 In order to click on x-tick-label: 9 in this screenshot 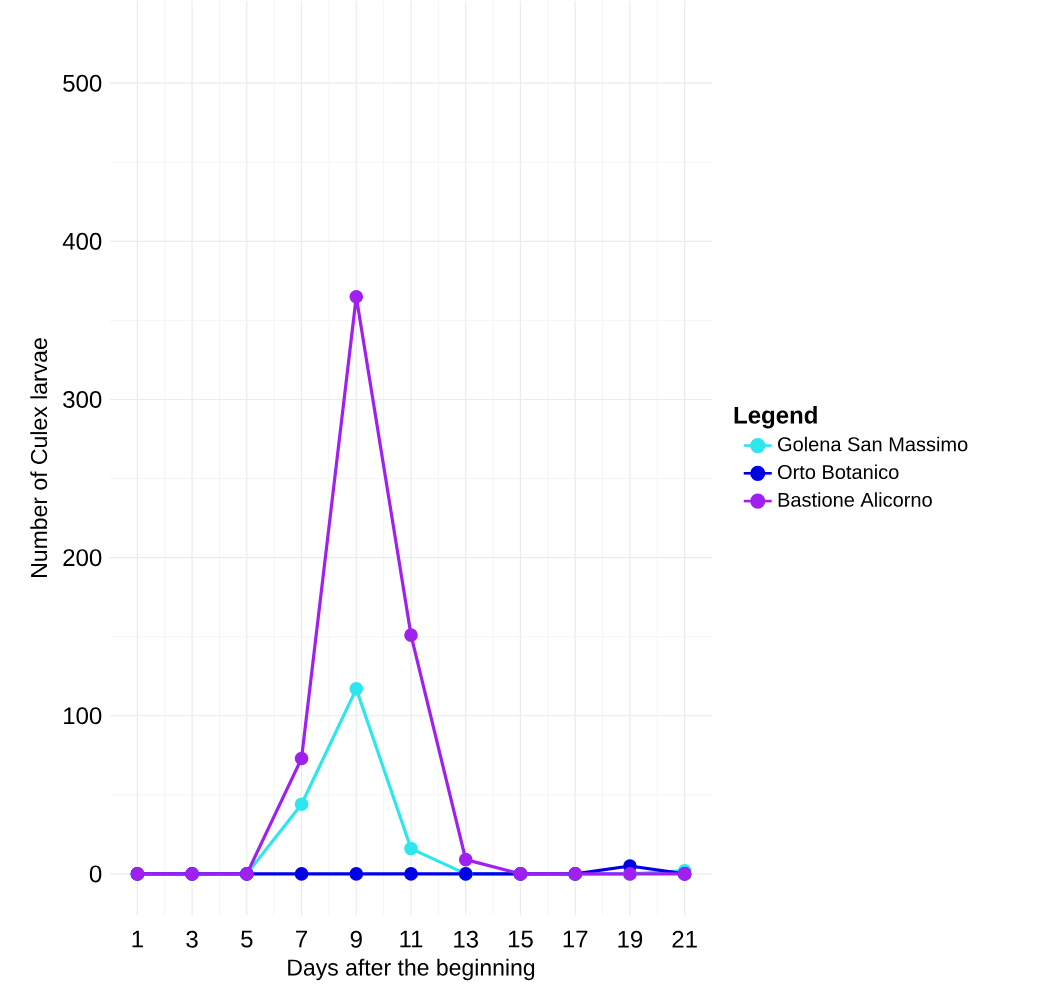, I will do `click(356, 939)`.